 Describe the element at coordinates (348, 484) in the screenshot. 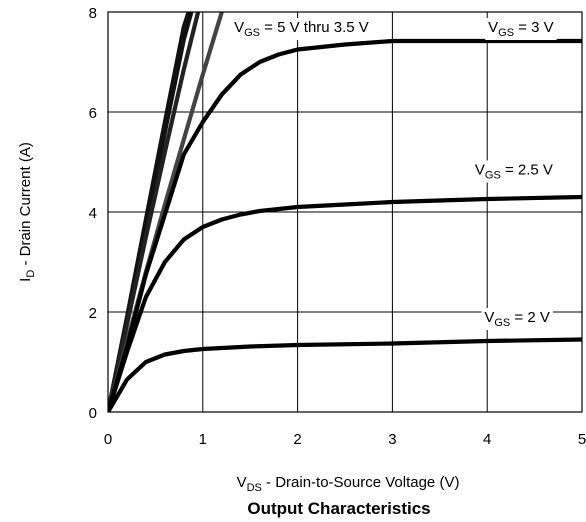

I see `x-axis-label: VDS - Drain-to-Source Voltage (V)` at that location.